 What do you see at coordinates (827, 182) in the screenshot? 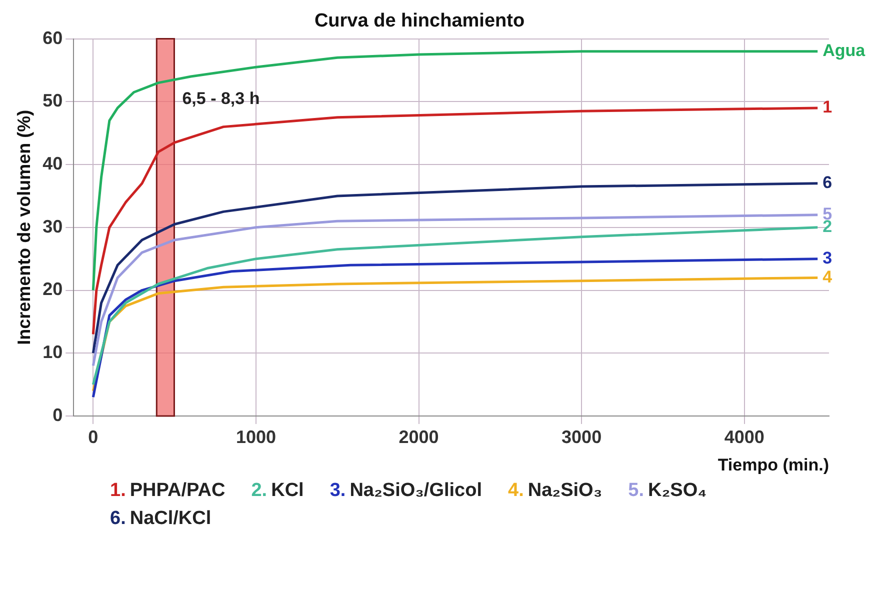
I see `annotation: 6` at bounding box center [827, 182].